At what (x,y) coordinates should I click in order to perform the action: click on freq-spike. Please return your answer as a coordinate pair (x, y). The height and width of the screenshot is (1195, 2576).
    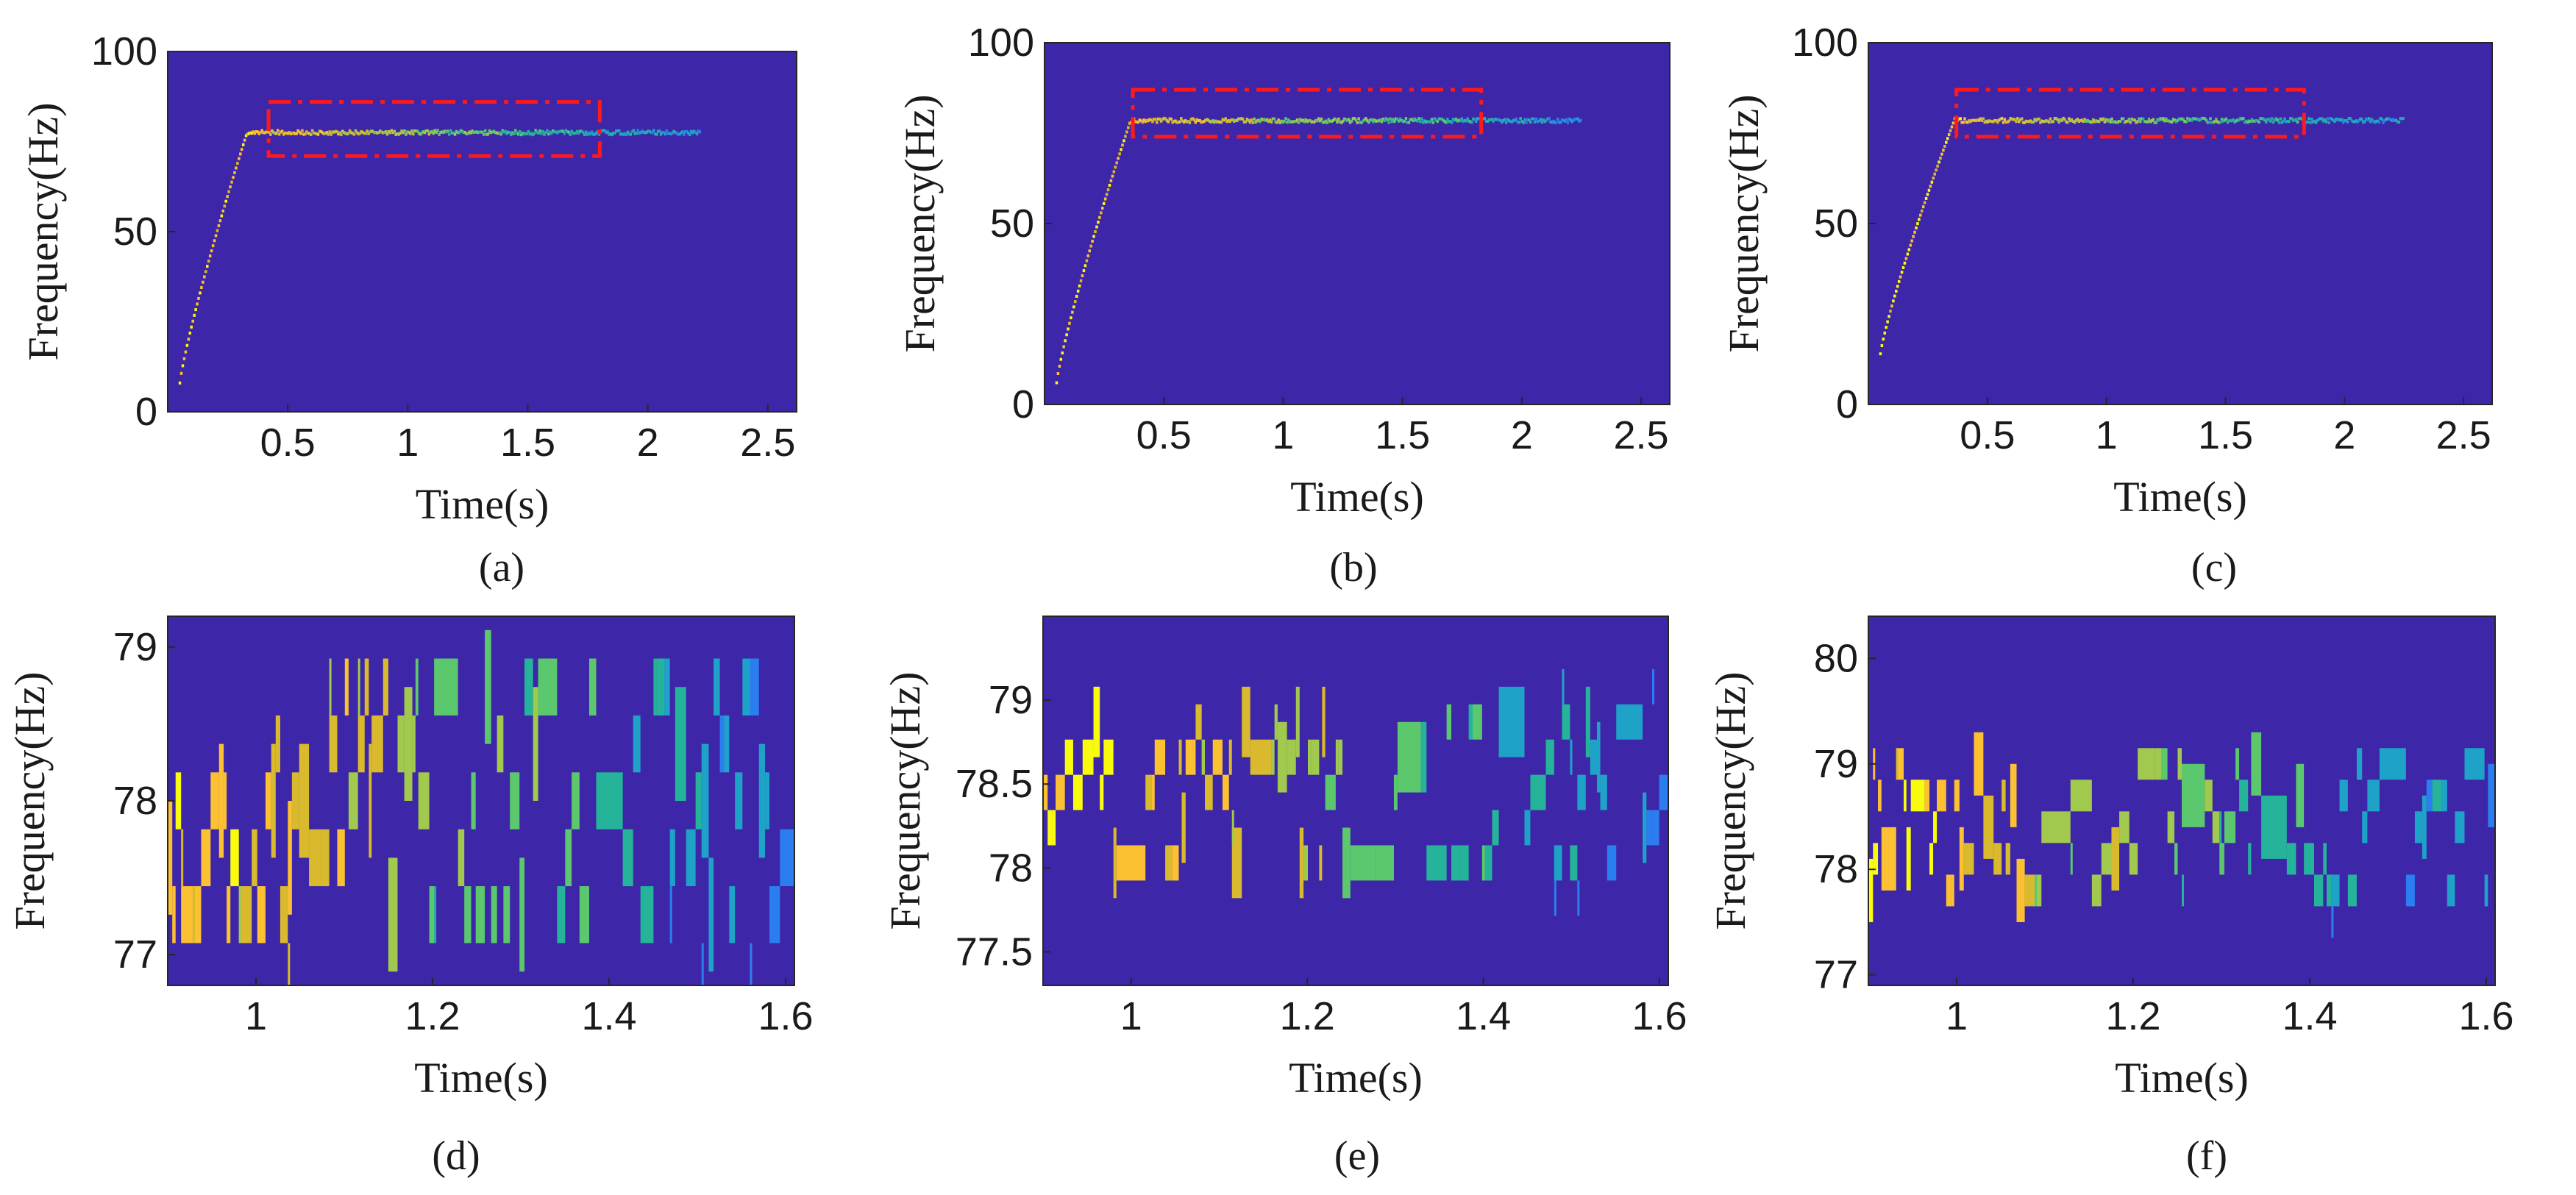
    Looking at the image, I should click on (702, 964).